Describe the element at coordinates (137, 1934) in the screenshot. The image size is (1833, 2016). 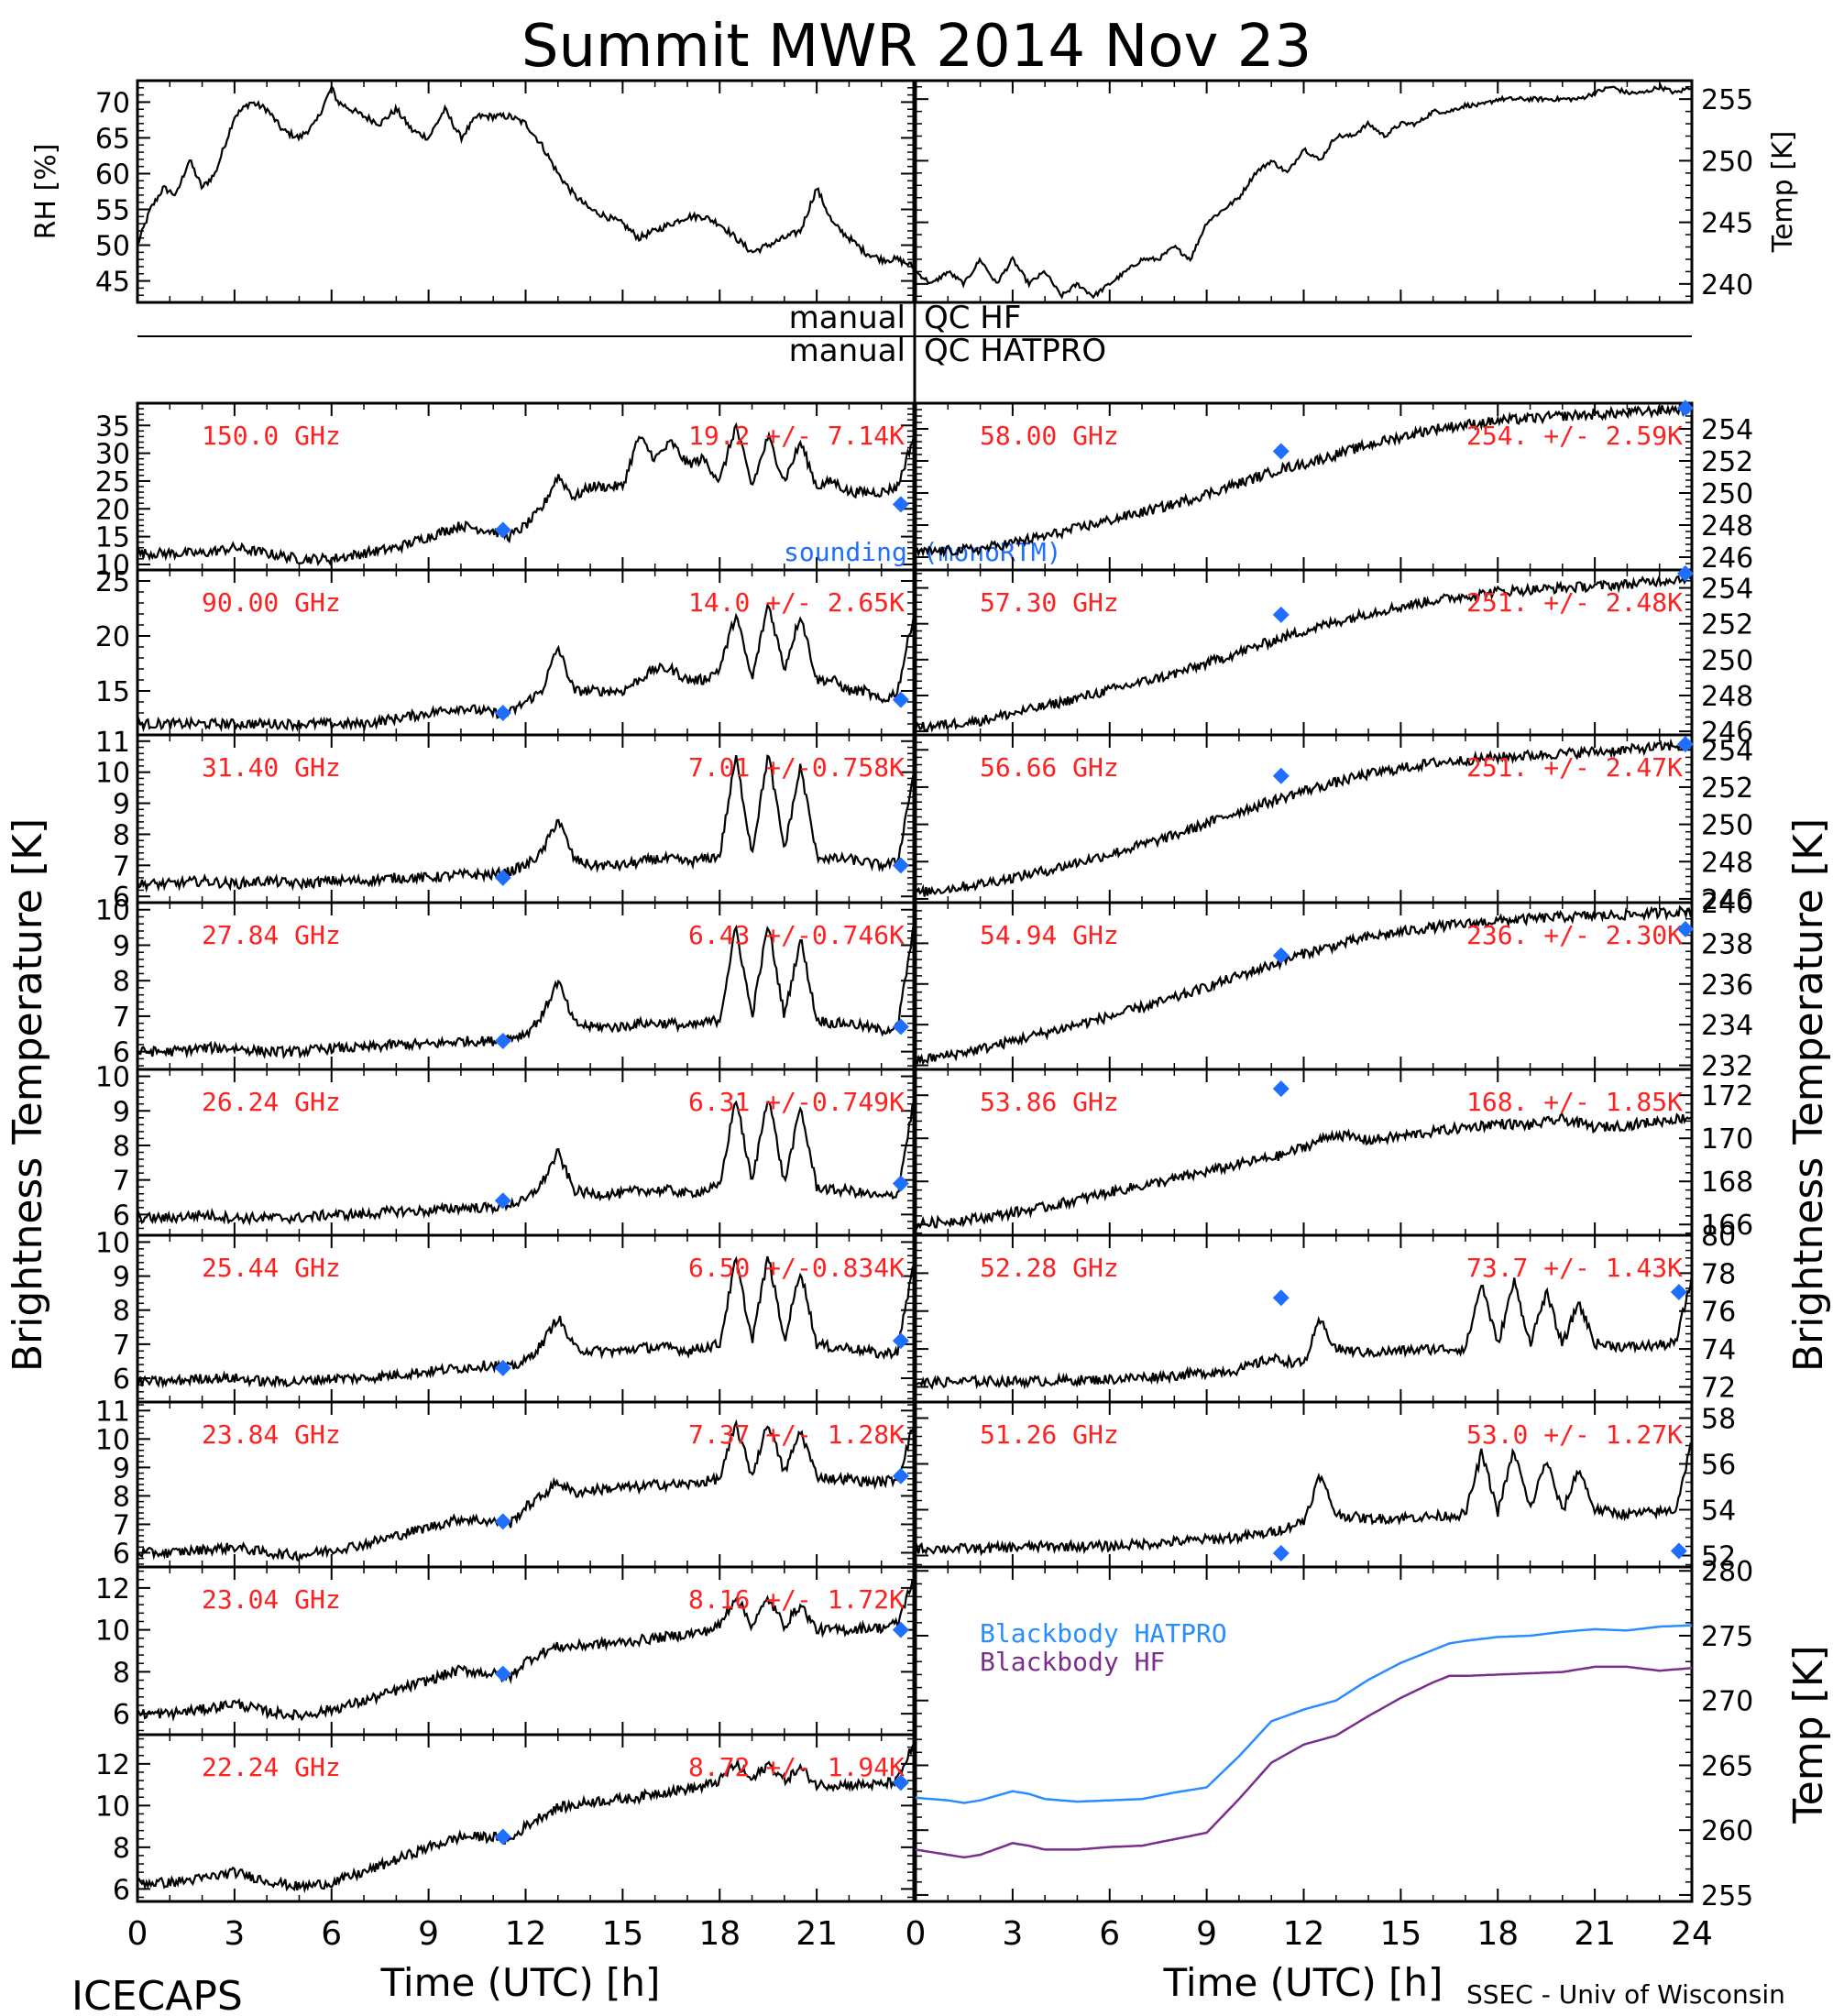
I see `x-tick-label: 0` at that location.